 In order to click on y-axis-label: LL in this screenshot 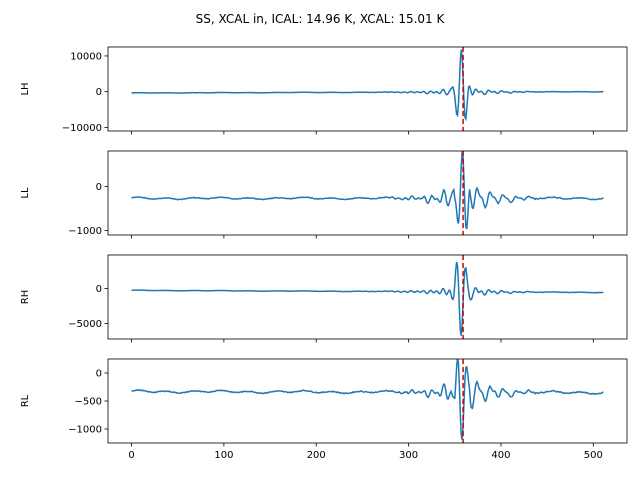, I will do `click(25, 193)`.